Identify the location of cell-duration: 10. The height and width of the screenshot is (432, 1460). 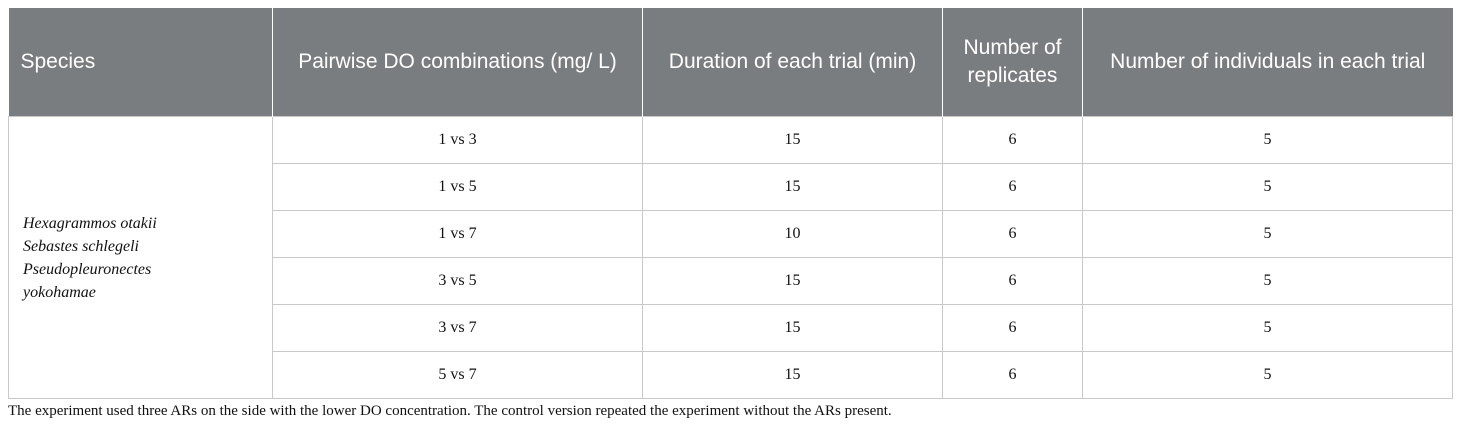
(792, 234).